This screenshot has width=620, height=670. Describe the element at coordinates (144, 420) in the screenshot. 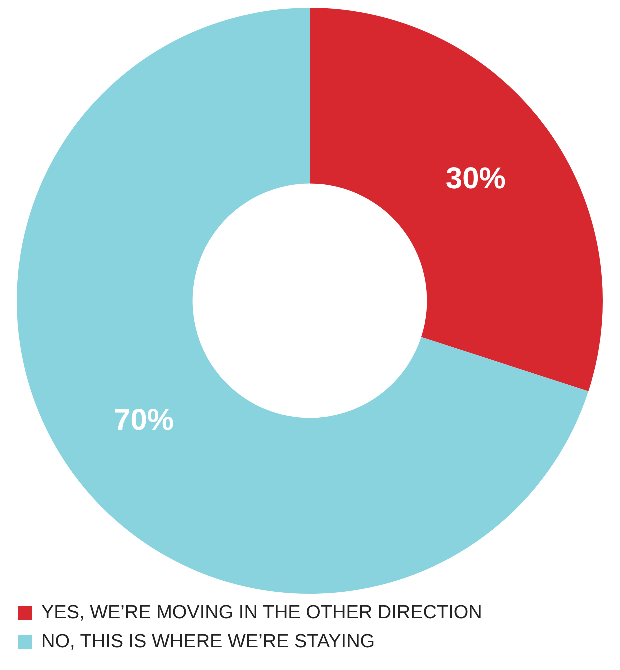

I see `data-label: 70%` at that location.